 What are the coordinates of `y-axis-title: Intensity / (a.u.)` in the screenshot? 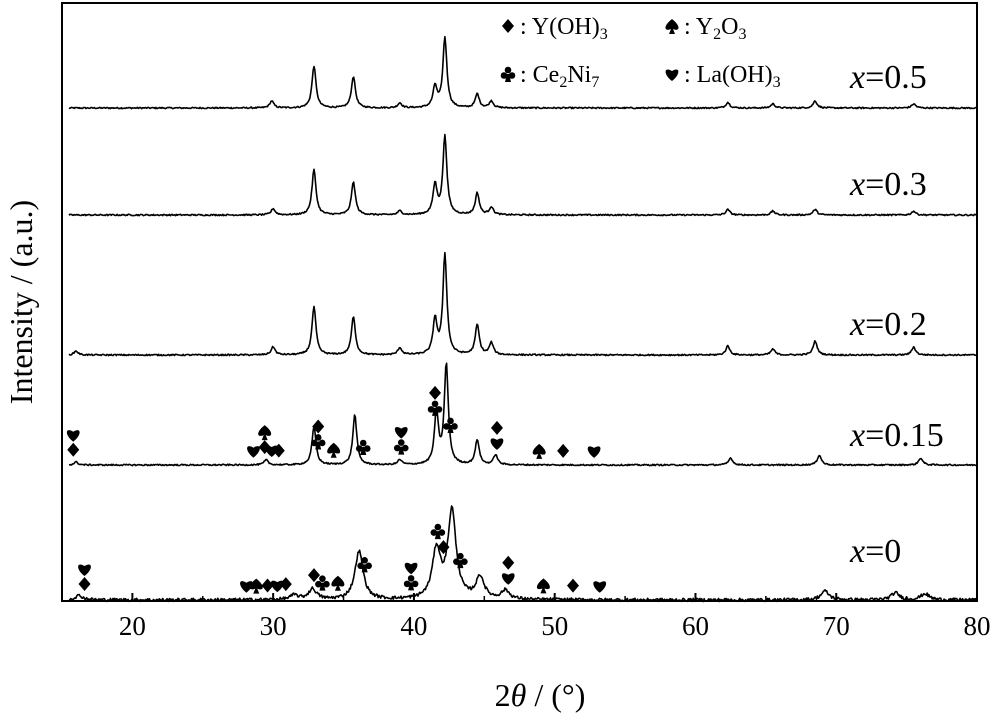 It's located at (21, 302).